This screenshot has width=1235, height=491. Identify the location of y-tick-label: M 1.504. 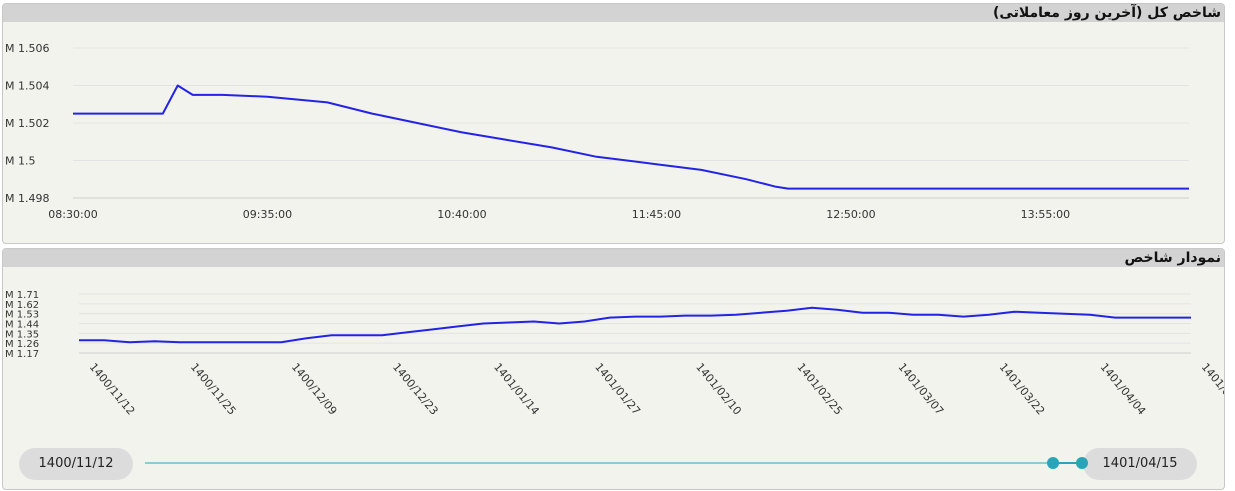
(27, 86).